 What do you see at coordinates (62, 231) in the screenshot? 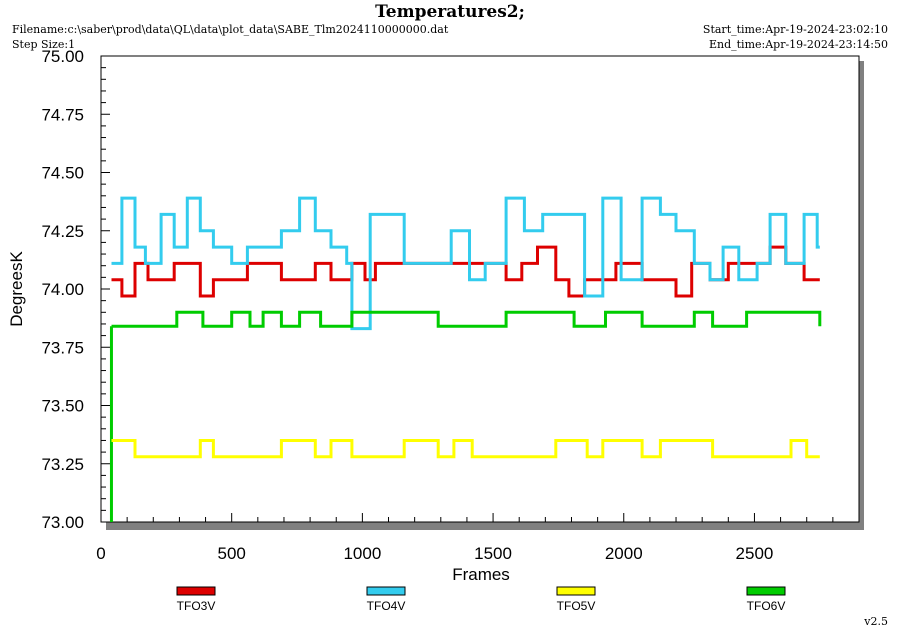
I see `y-tick-label: 74.25` at bounding box center [62, 231].